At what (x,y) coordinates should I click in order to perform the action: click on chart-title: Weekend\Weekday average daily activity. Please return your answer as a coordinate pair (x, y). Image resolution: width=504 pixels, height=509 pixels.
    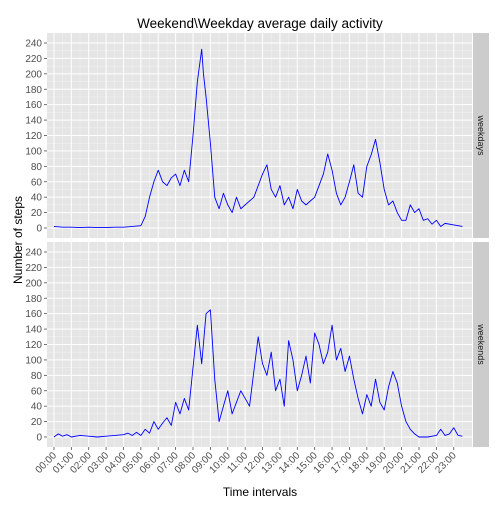
    Looking at the image, I should click on (260, 23).